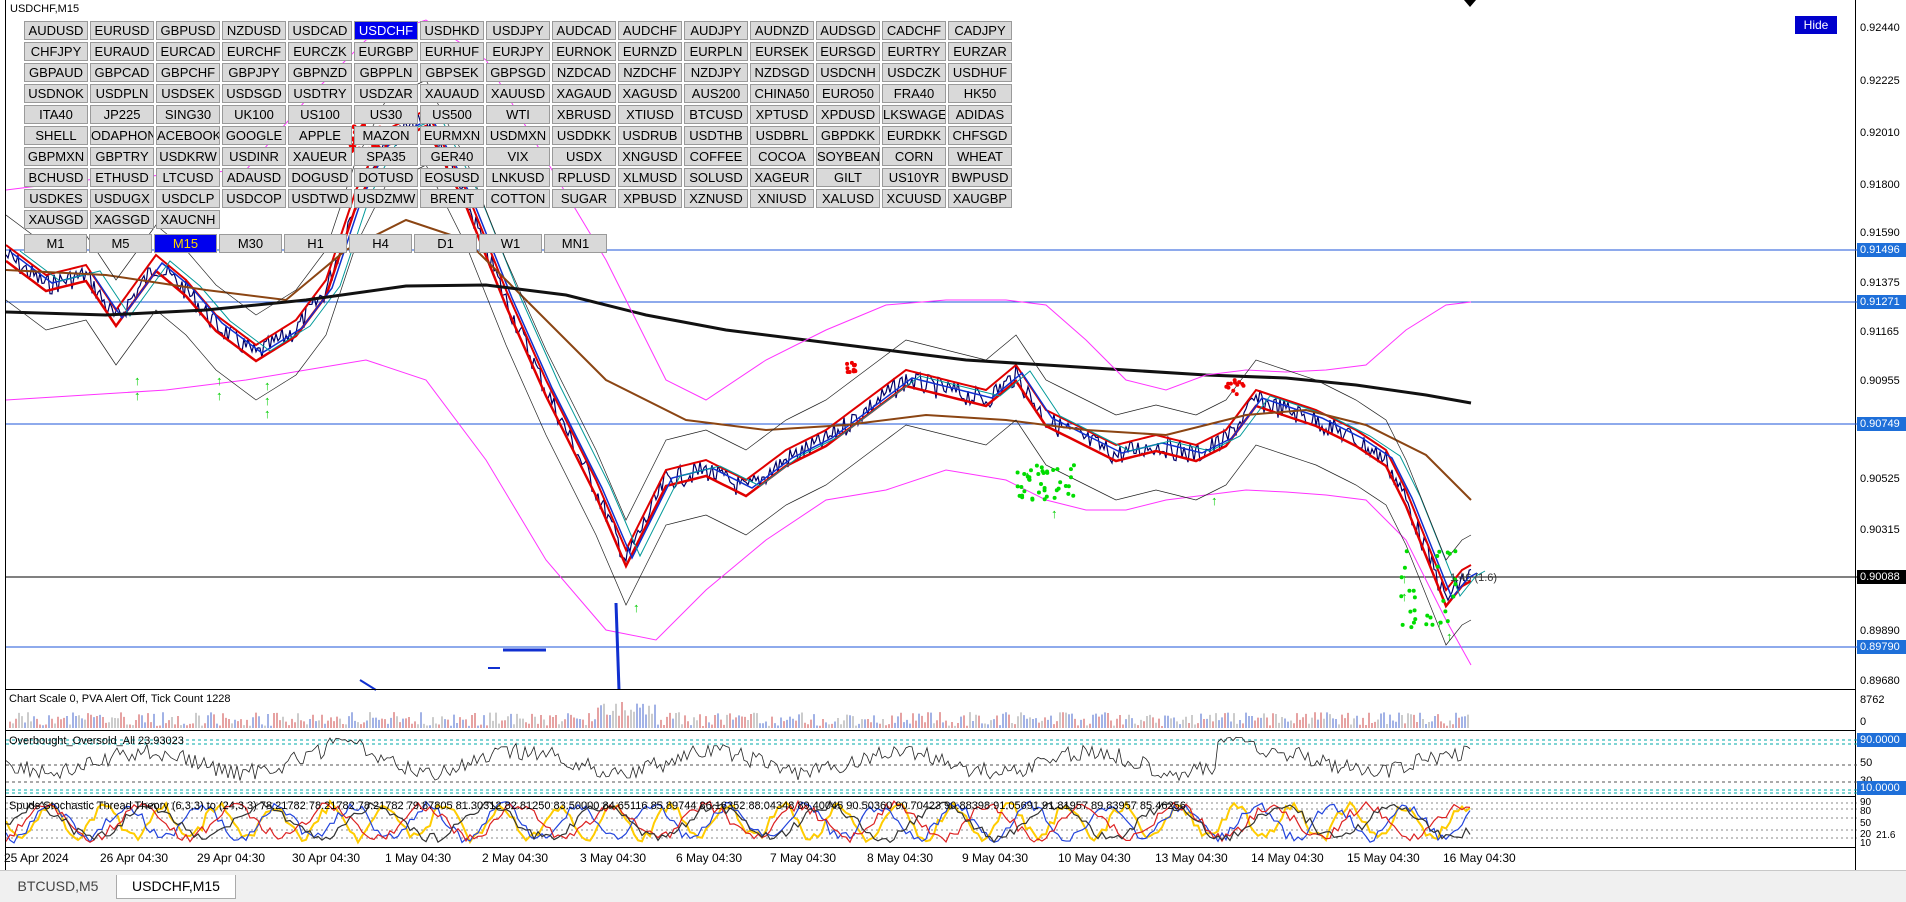 The width and height of the screenshot is (1906, 902). Describe the element at coordinates (980, 93) in the screenshot. I see `symbol-button-hk50: HK50` at that location.